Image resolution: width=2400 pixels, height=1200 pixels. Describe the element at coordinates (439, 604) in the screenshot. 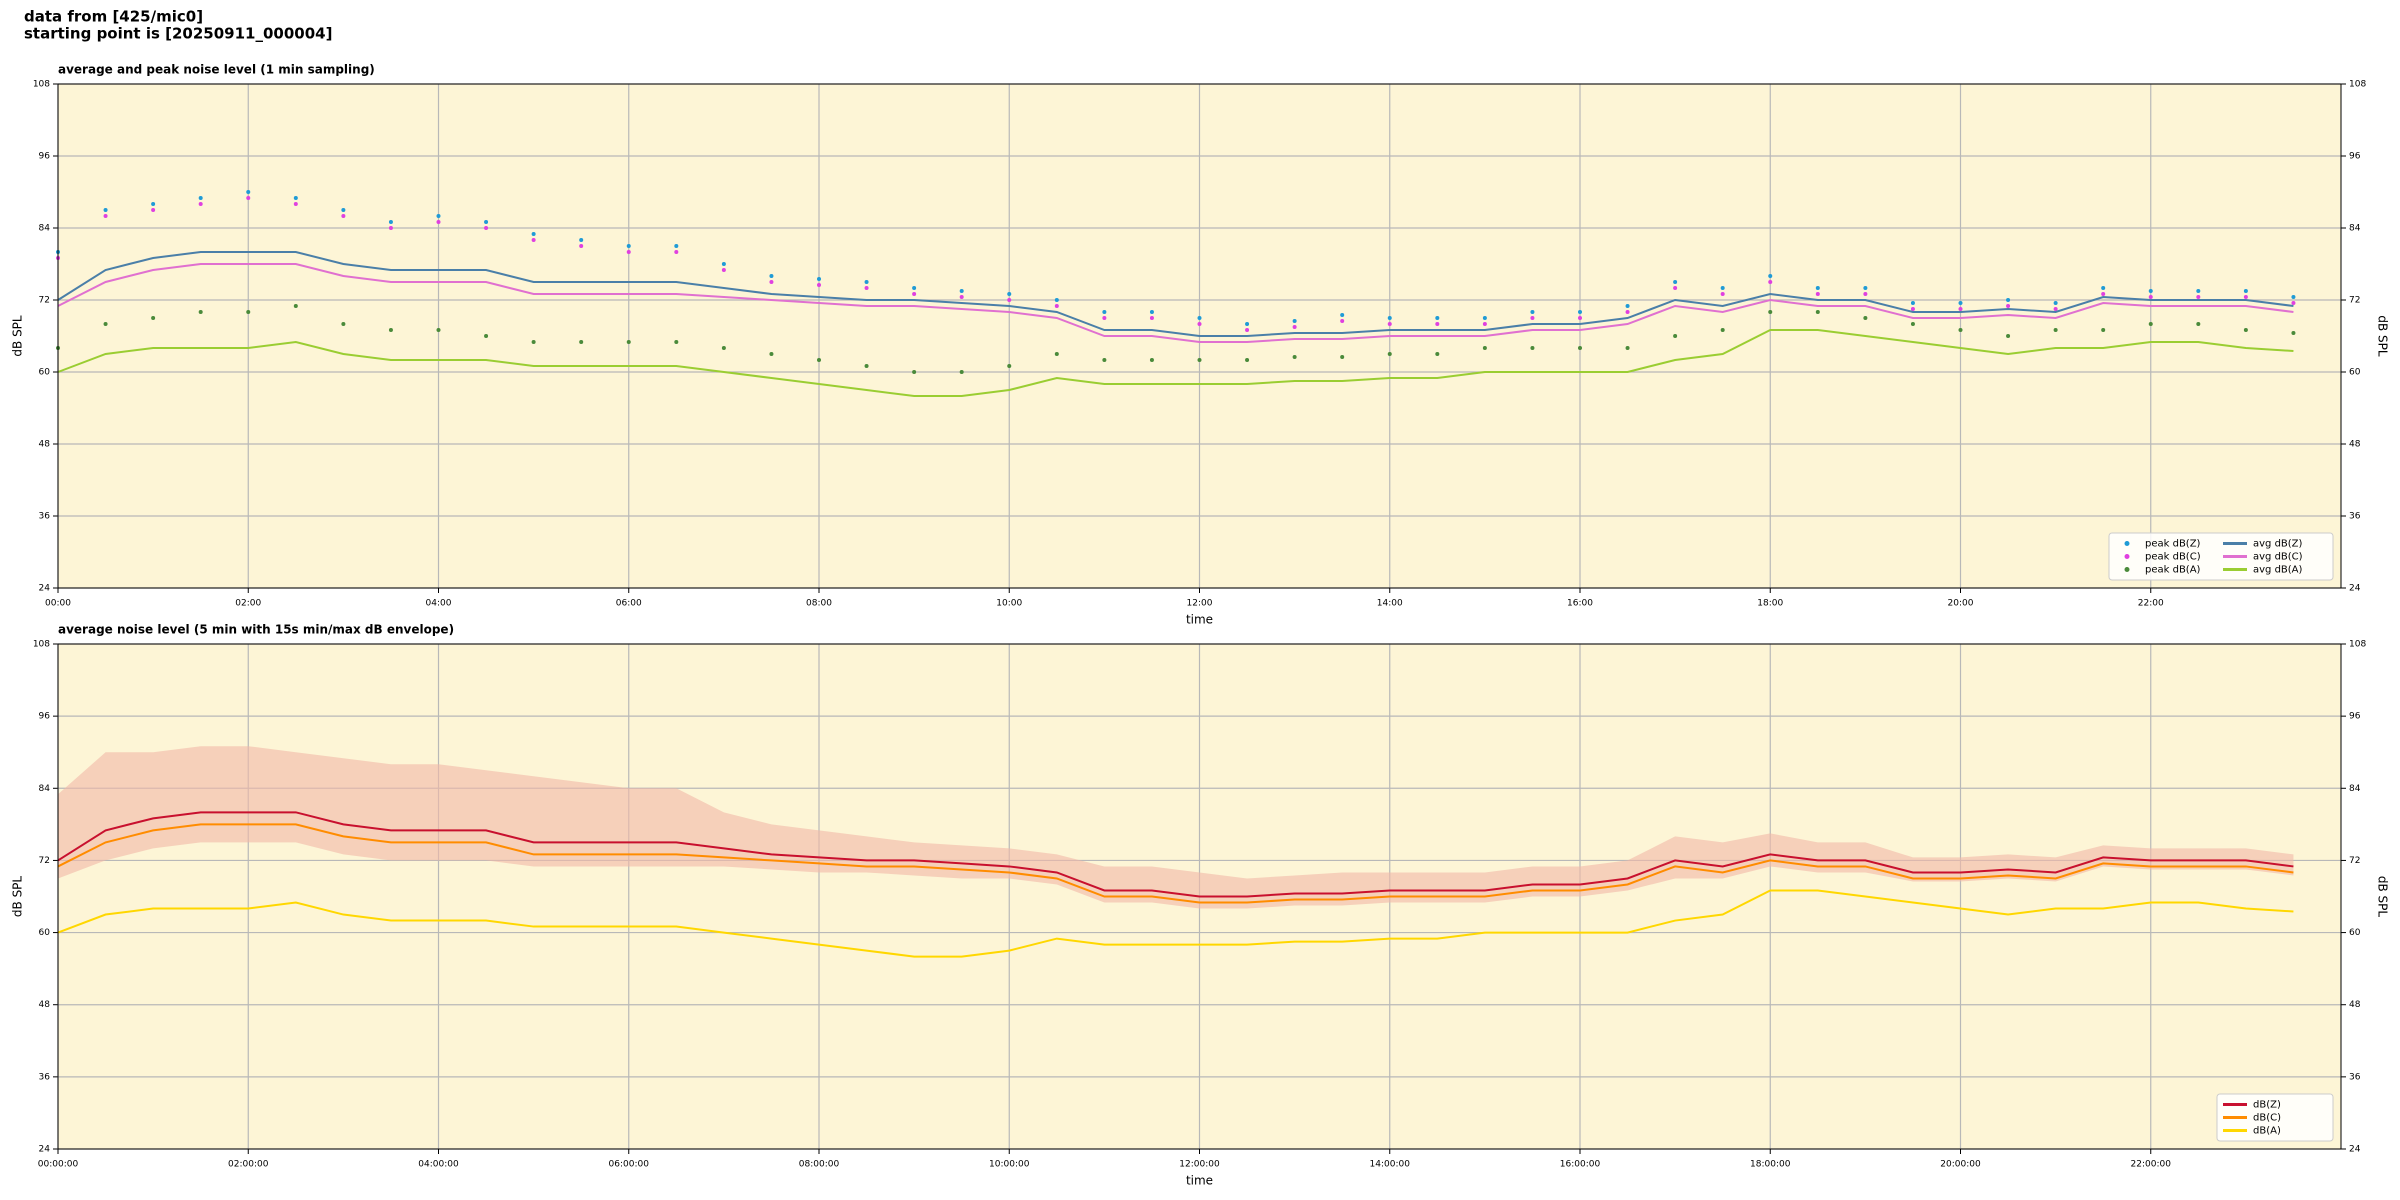

I see `x-tick-label: 04:00` at that location.